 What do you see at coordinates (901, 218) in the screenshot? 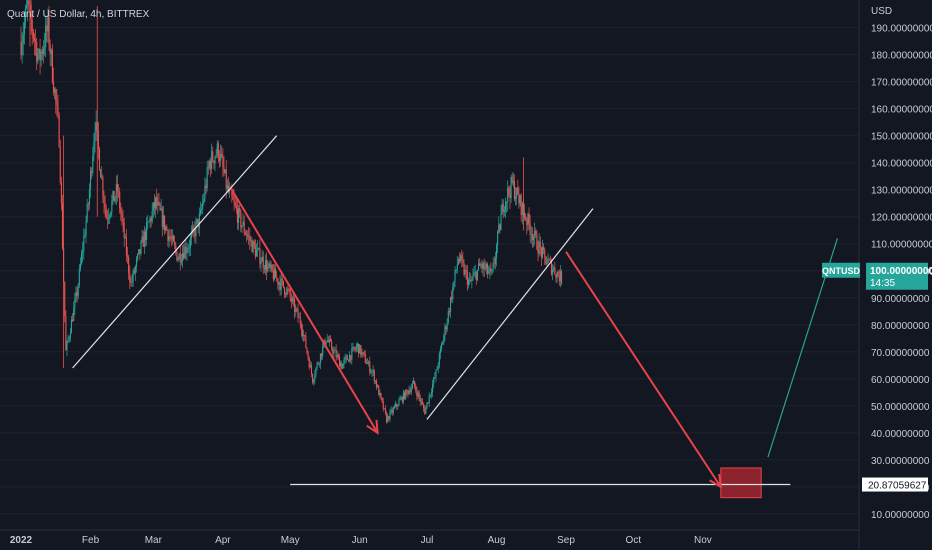
I see `y-tick-label: 120.00000000` at bounding box center [901, 218].